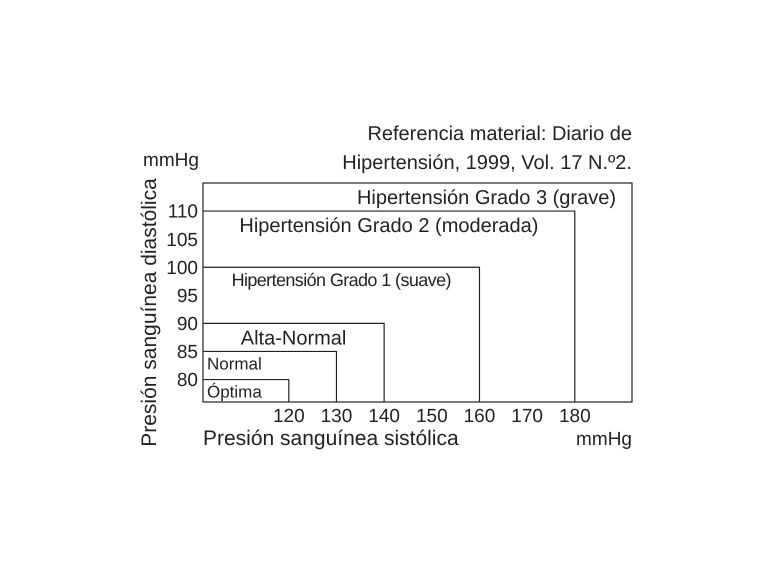 Image resolution: width=768 pixels, height=576 pixels. What do you see at coordinates (183, 212) in the screenshot?
I see `y-tick-label: 110` at bounding box center [183, 212].